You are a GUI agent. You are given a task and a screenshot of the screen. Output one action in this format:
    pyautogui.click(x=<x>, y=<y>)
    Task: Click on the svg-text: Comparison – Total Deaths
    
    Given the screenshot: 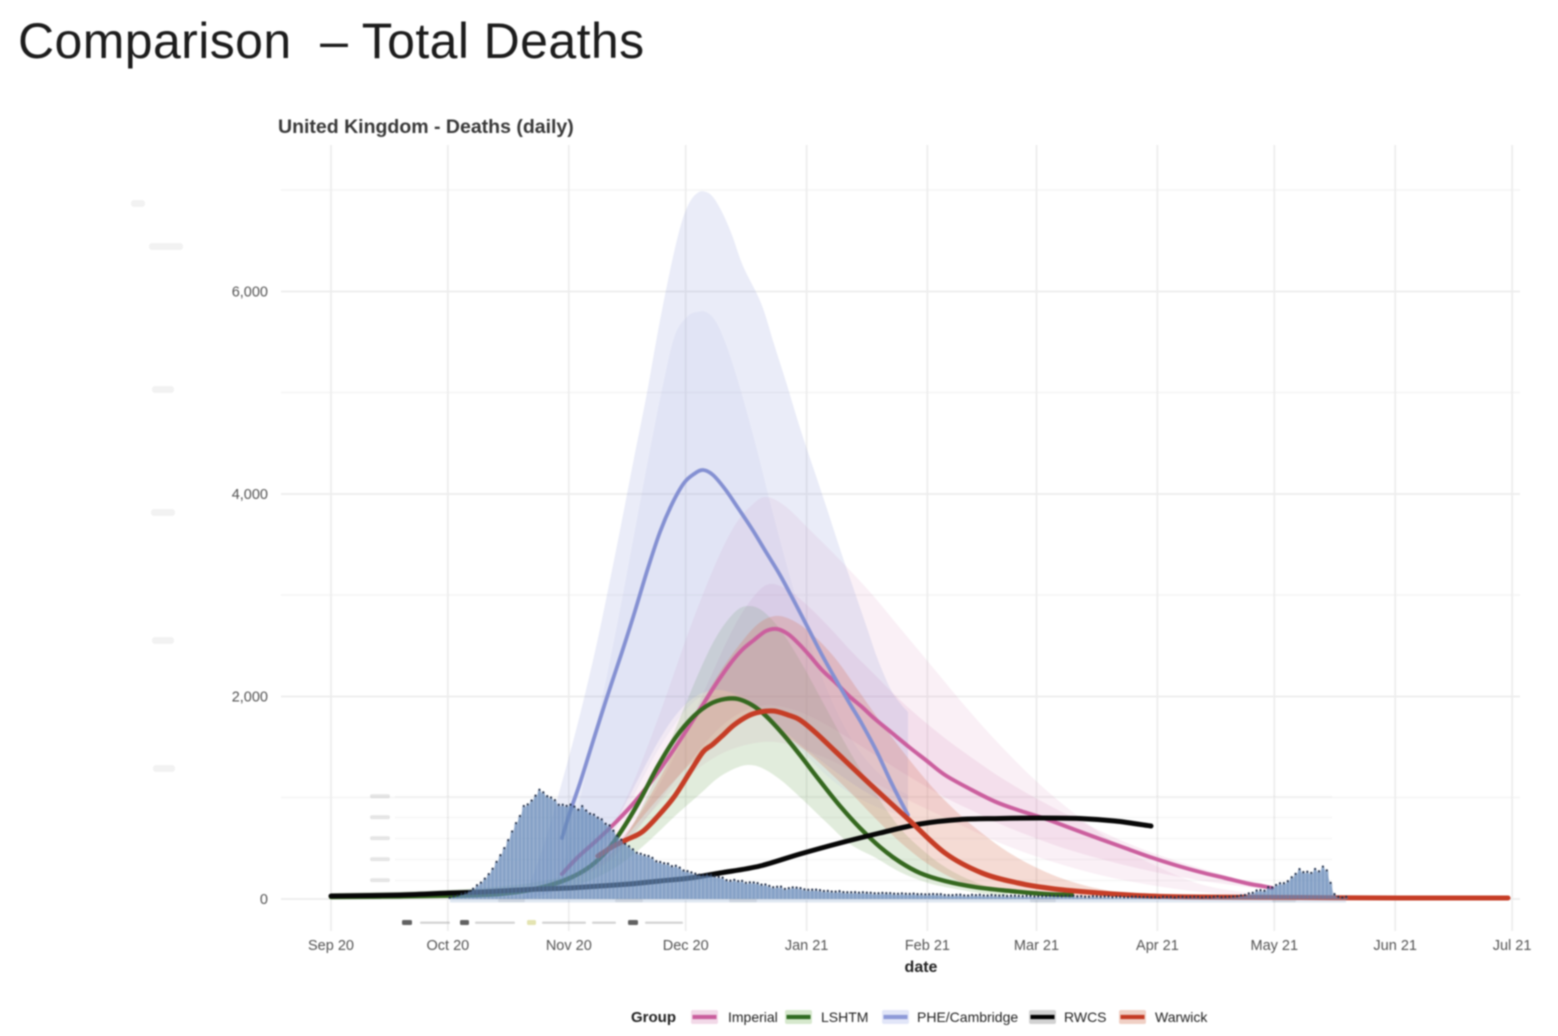 What is the action you would take?
    pyautogui.click(x=331, y=41)
    